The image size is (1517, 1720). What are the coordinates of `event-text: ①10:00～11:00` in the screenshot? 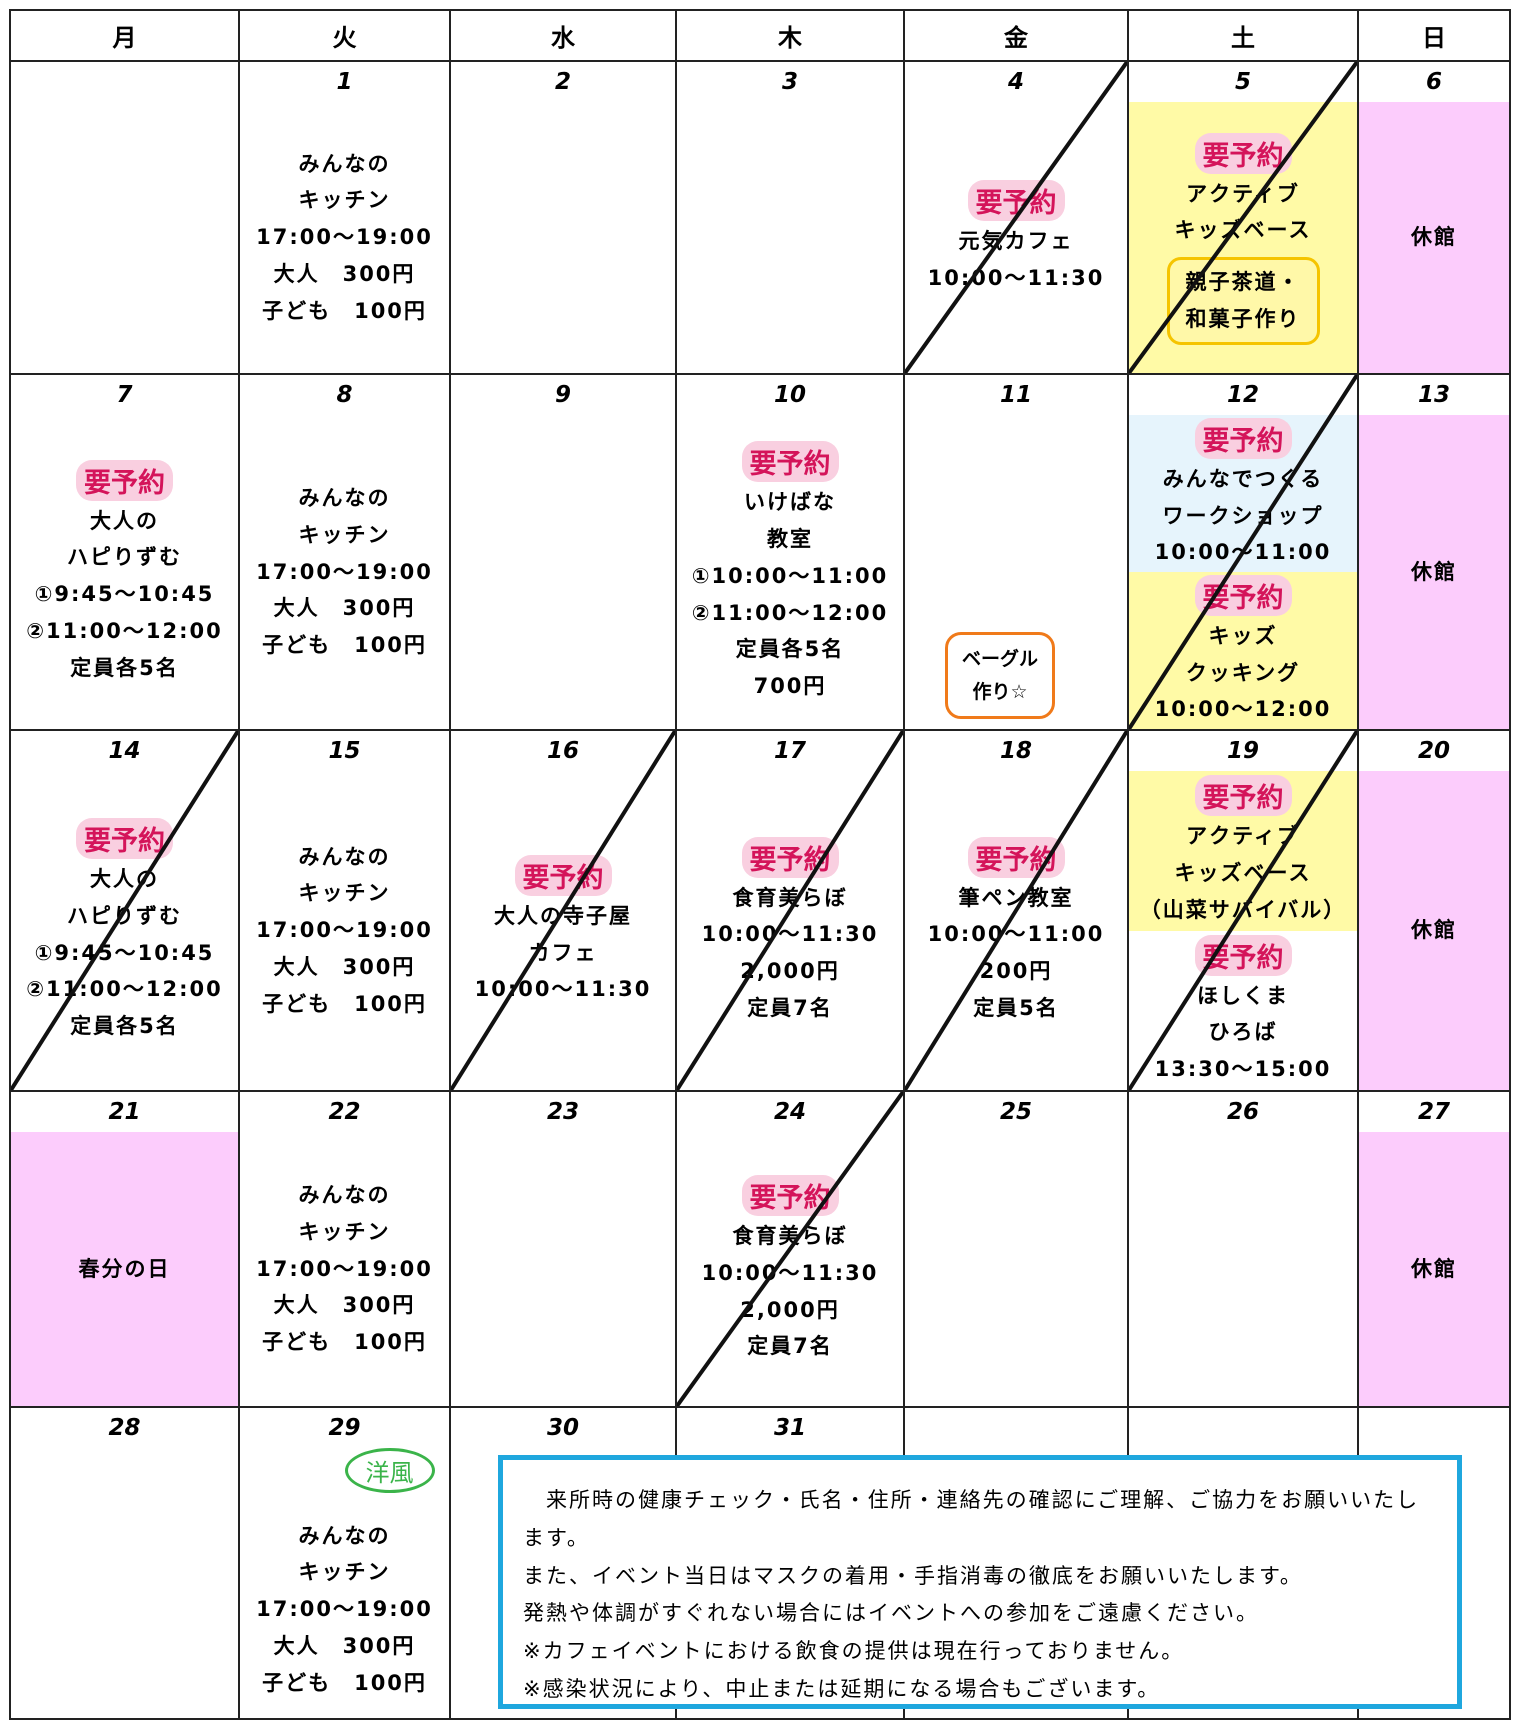 It's located at (790, 575).